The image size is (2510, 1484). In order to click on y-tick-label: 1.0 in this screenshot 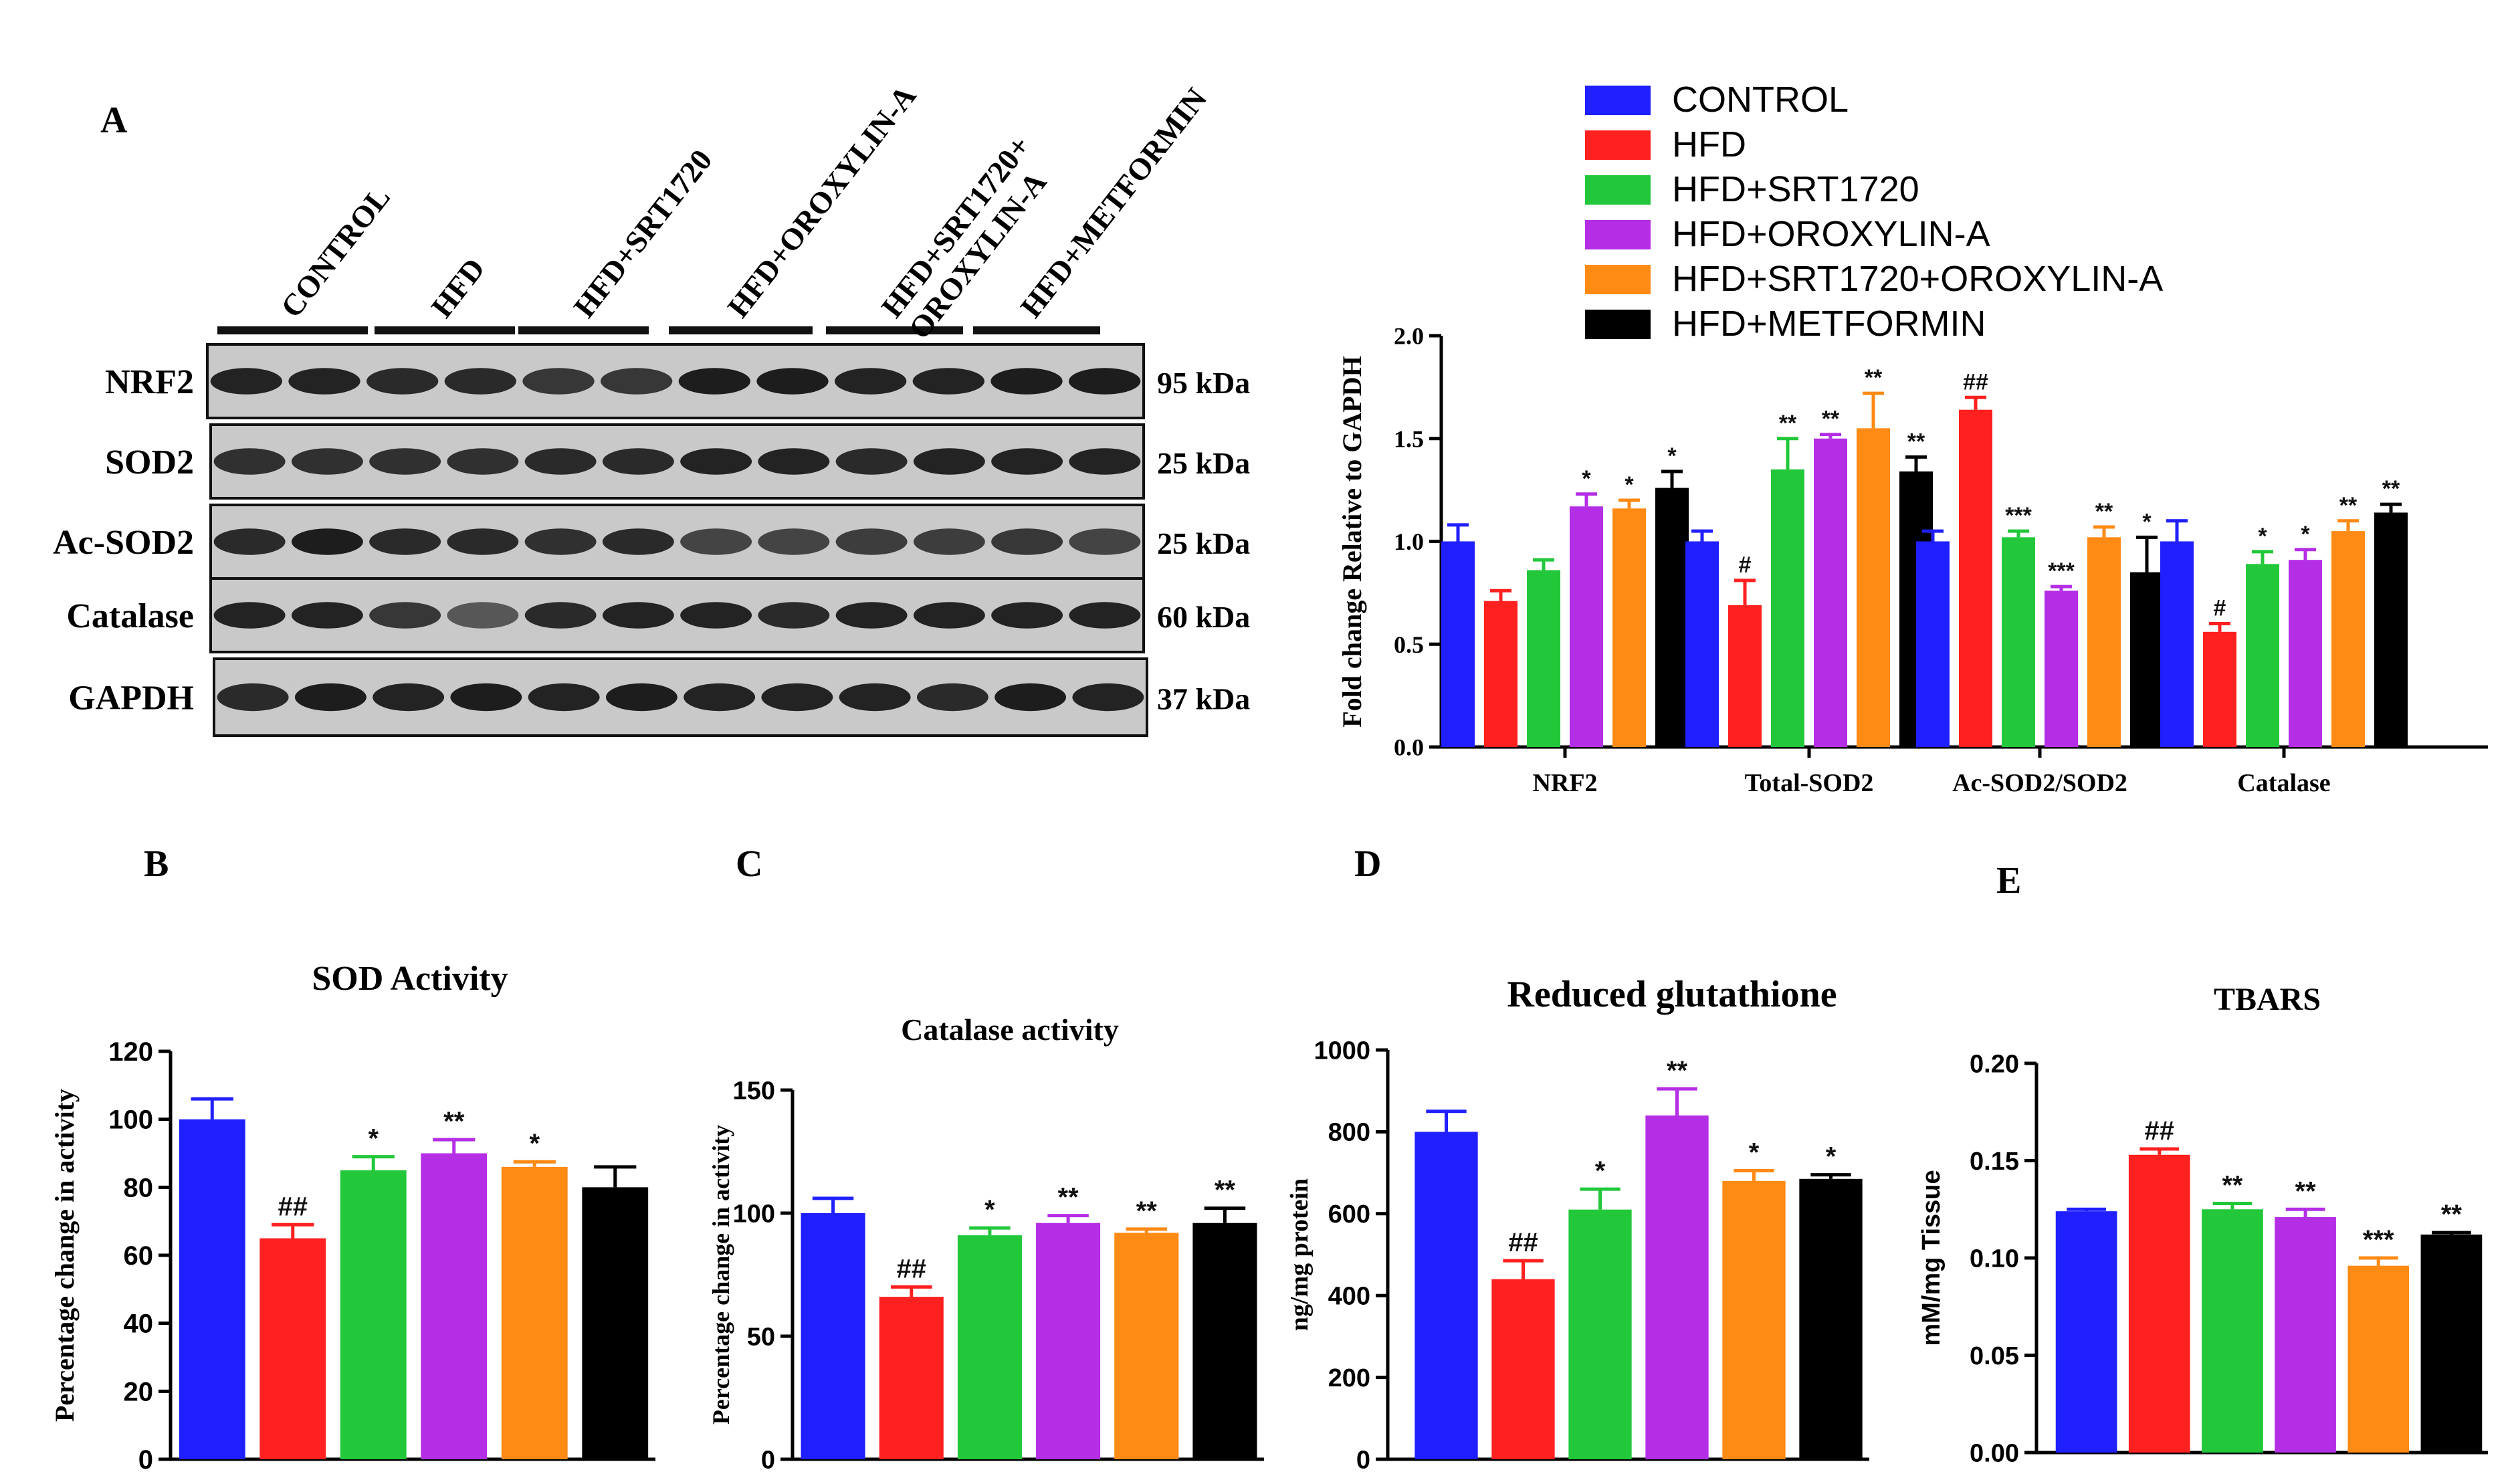, I will do `click(1409, 541)`.